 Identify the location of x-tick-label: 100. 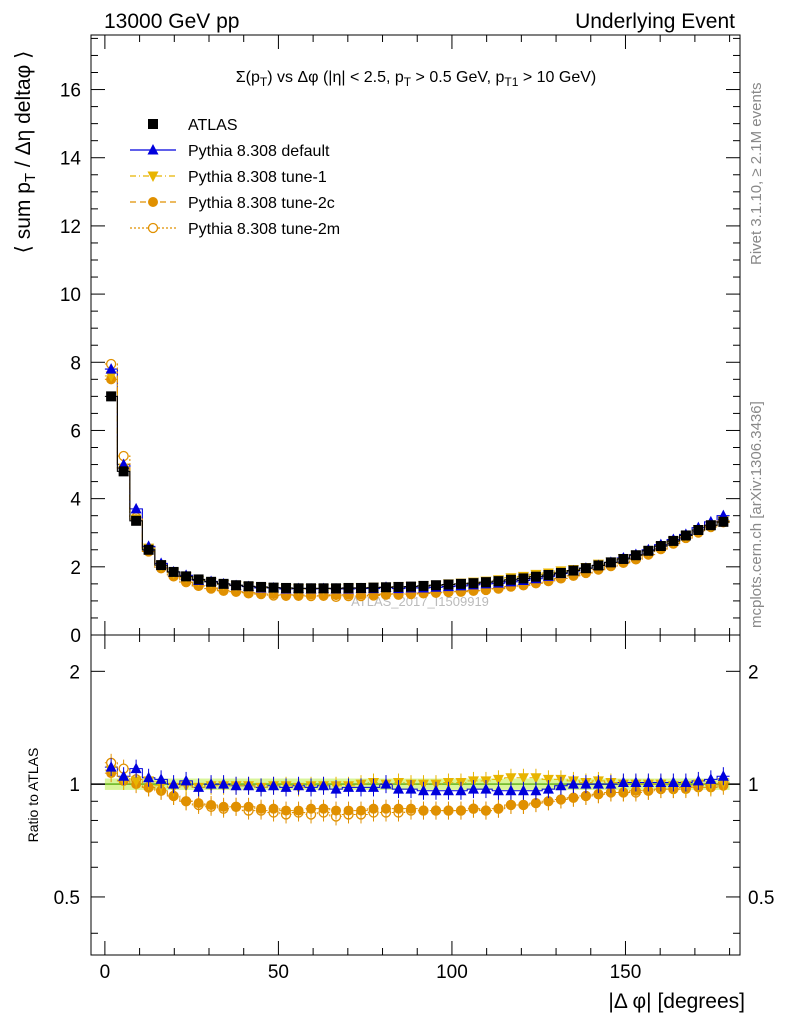
(452, 972).